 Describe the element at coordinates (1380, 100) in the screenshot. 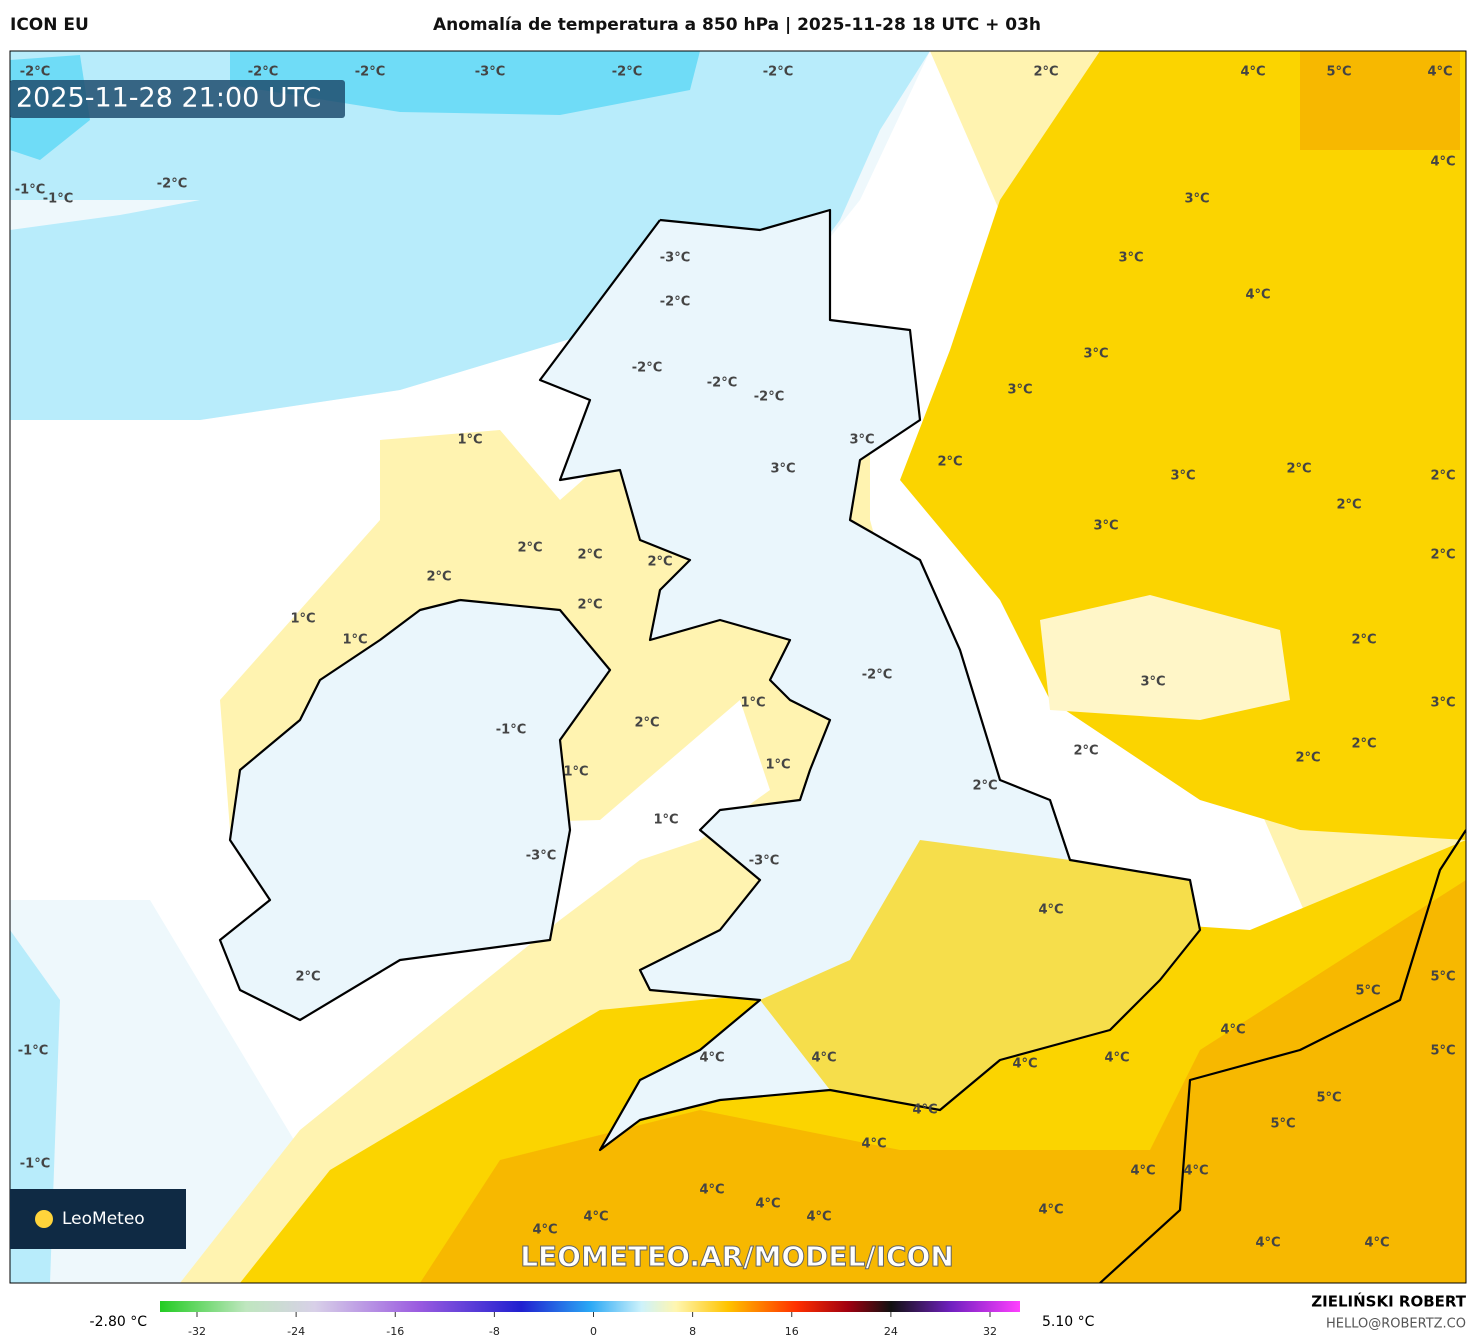

I see `warm-core` at that location.